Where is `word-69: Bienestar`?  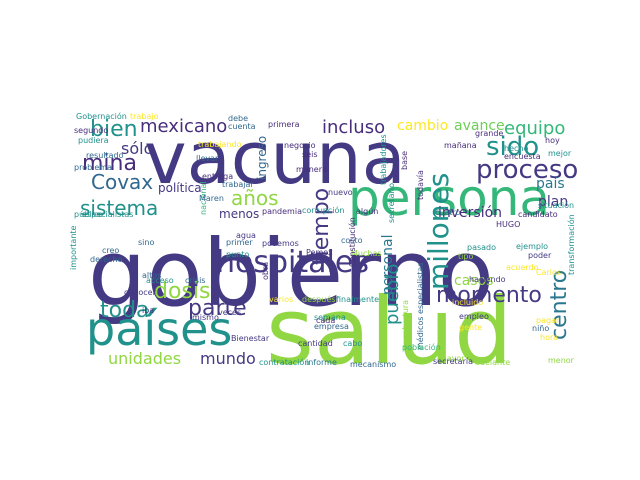
word-69: Bienestar is located at coordinates (250, 338).